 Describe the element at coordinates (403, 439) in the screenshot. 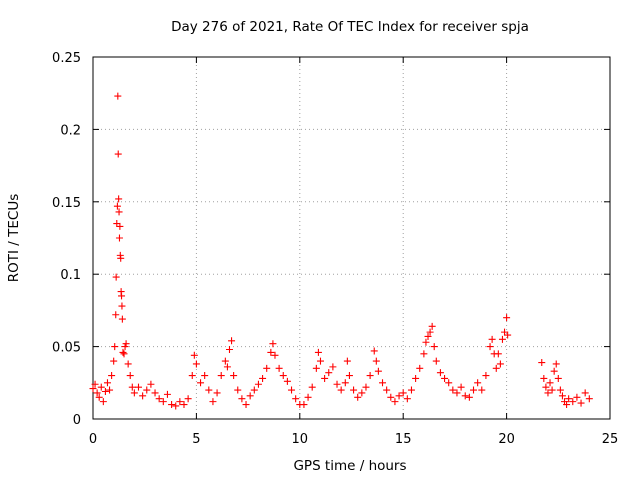

I see `x-tick-label: 15` at that location.